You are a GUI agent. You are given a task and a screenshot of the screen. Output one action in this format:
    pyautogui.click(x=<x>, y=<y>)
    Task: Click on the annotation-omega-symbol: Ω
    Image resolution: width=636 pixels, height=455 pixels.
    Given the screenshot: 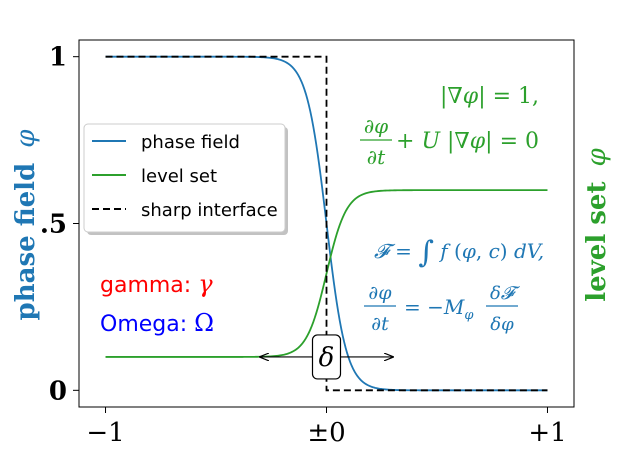 What is the action you would take?
    pyautogui.click(x=204, y=323)
    